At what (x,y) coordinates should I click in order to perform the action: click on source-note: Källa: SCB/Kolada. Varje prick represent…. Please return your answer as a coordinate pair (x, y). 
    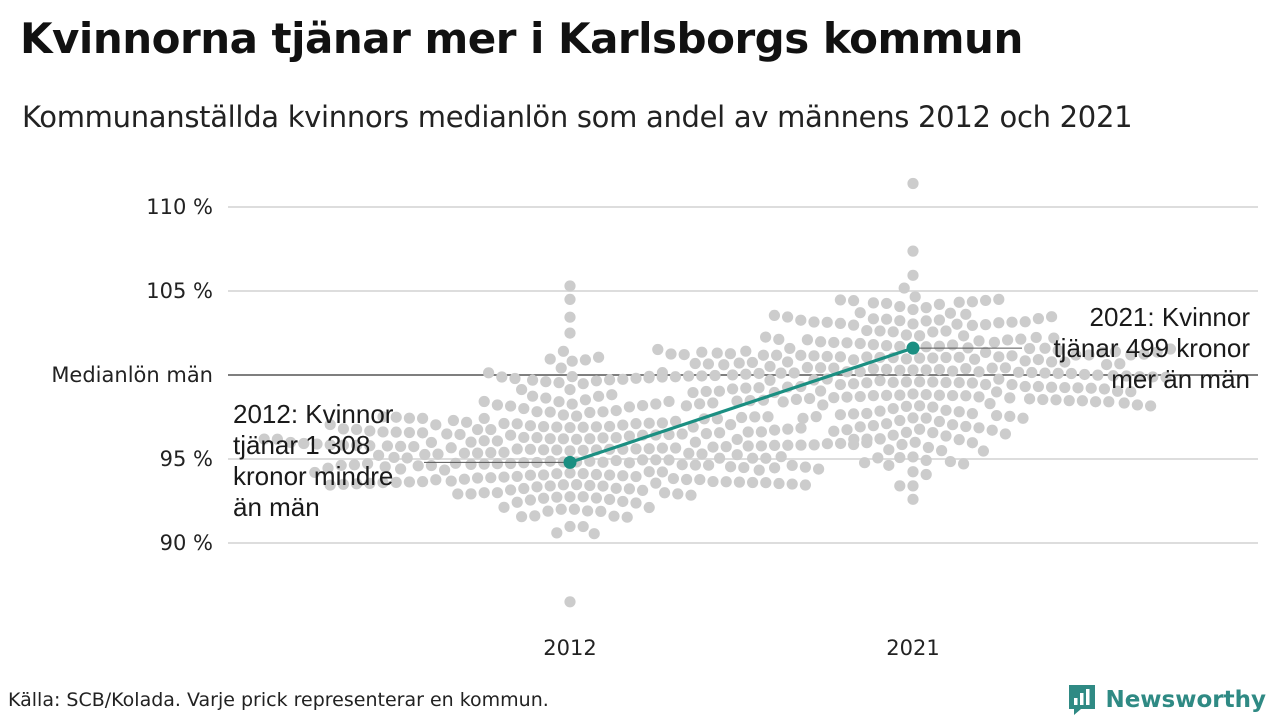
    Looking at the image, I should click on (278, 700).